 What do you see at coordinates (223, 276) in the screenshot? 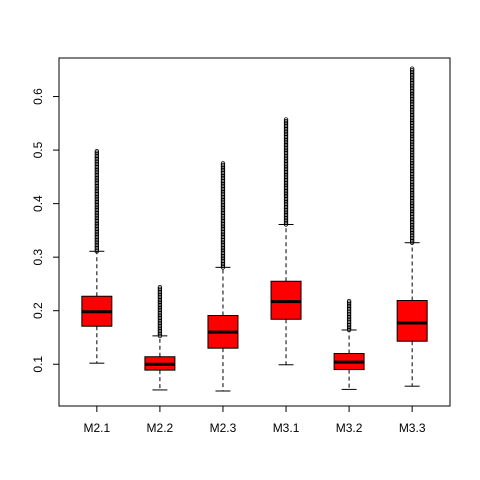
I see `box-M2.3` at bounding box center [223, 276].